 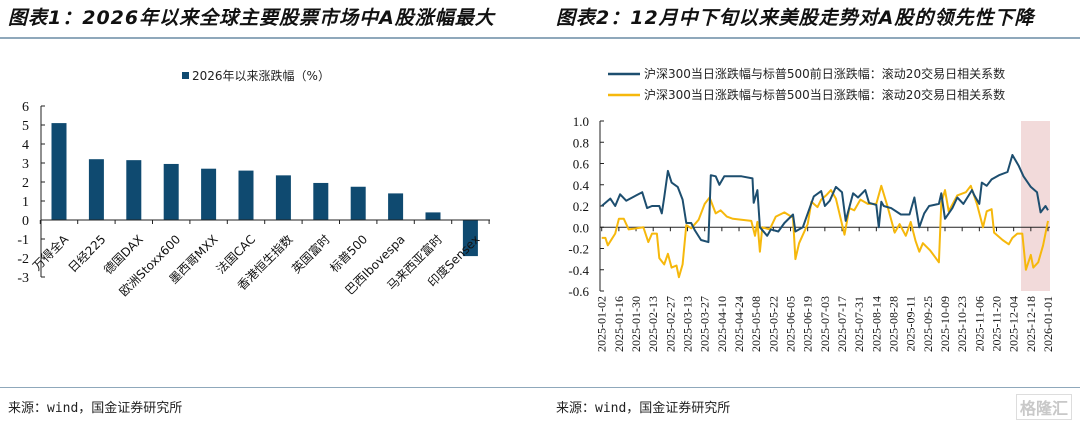 I want to click on y-tick-label: -0.6, so click(x=578, y=291).